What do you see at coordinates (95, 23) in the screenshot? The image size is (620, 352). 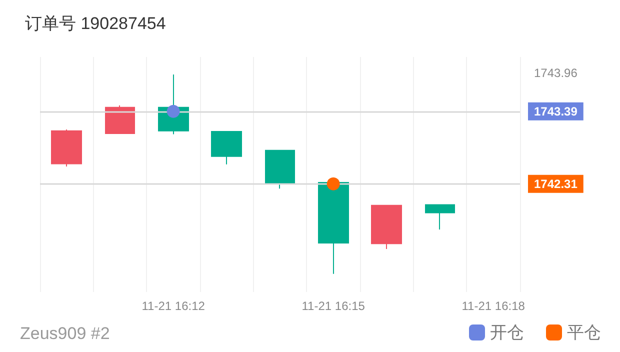 I see `chart-title: 订单号 190287454` at bounding box center [95, 23].